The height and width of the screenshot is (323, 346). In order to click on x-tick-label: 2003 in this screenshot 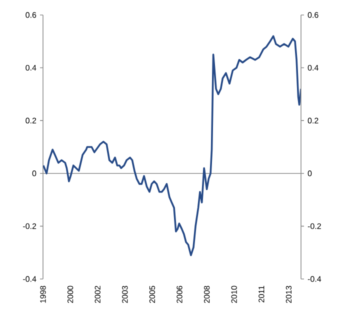, I will do `click(125, 294)`.